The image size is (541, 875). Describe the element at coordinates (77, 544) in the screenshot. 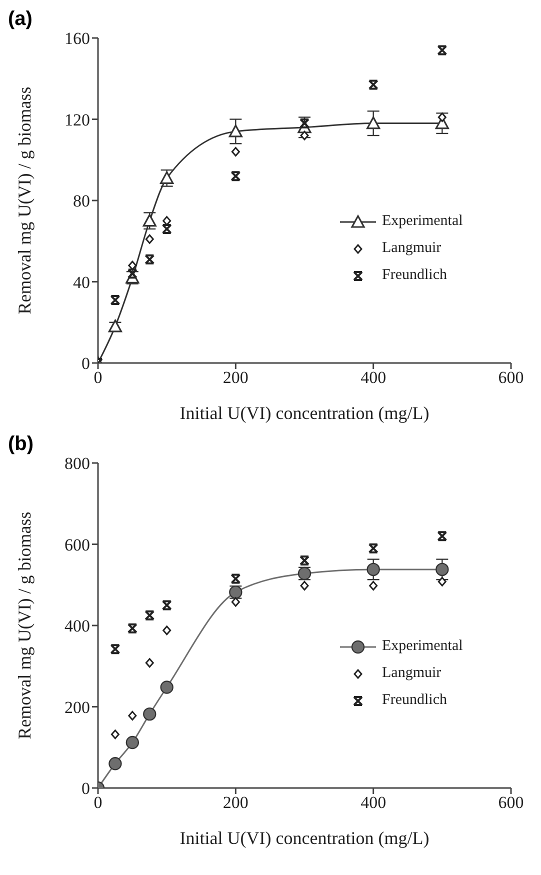

I see `y-tick-label: 600` at that location.